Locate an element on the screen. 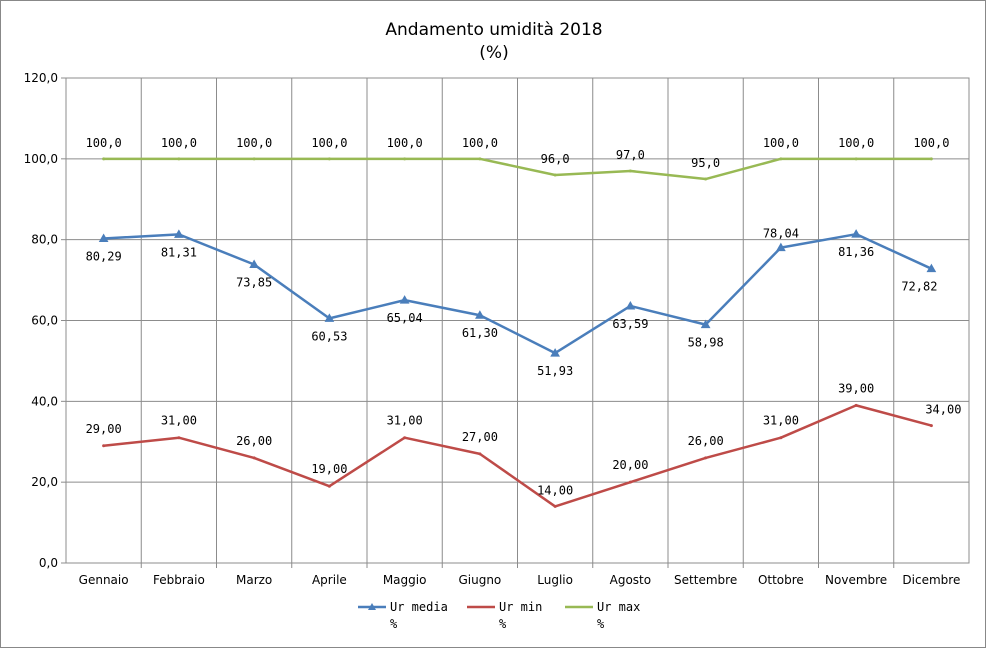 Image resolution: width=986 pixels, height=649 pixels. data-label: 78,04 is located at coordinates (781, 234).